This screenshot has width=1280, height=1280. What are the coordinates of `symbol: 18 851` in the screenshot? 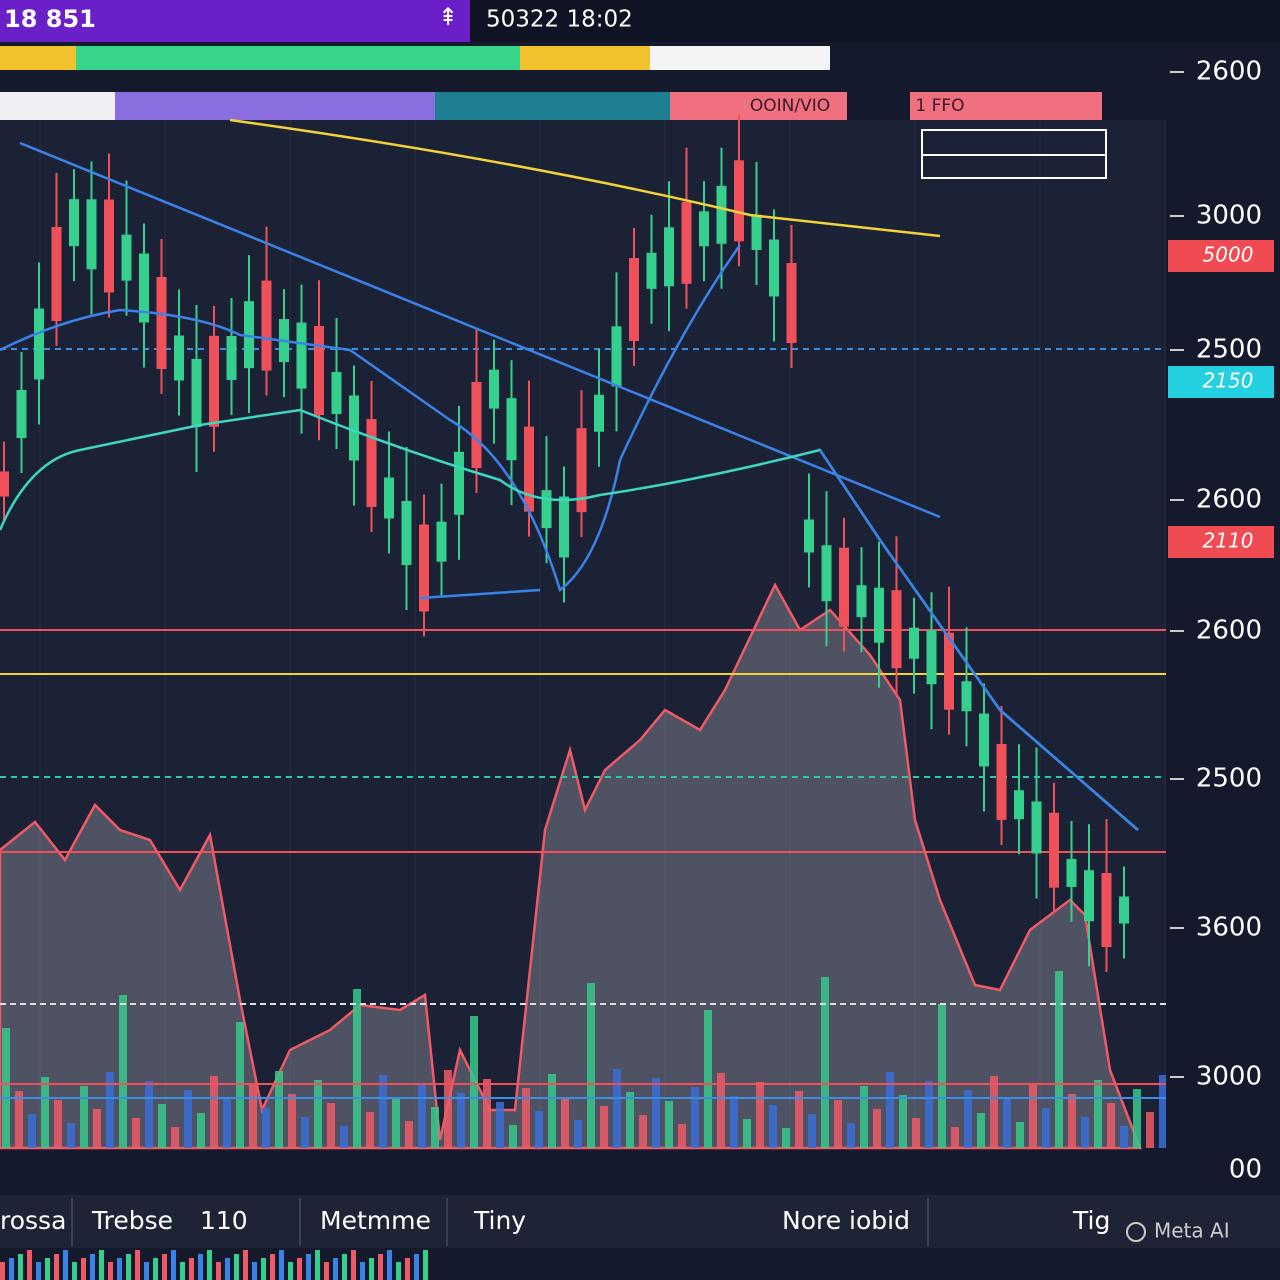 It's located at (50, 19).